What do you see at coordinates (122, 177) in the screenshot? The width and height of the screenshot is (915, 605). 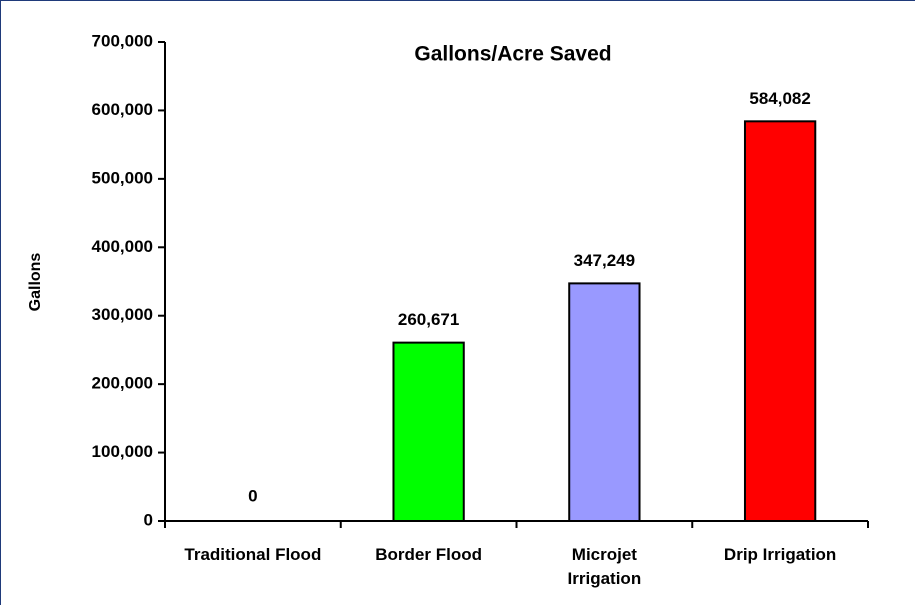 I see `y-tick-label: 500,000` at bounding box center [122, 177].